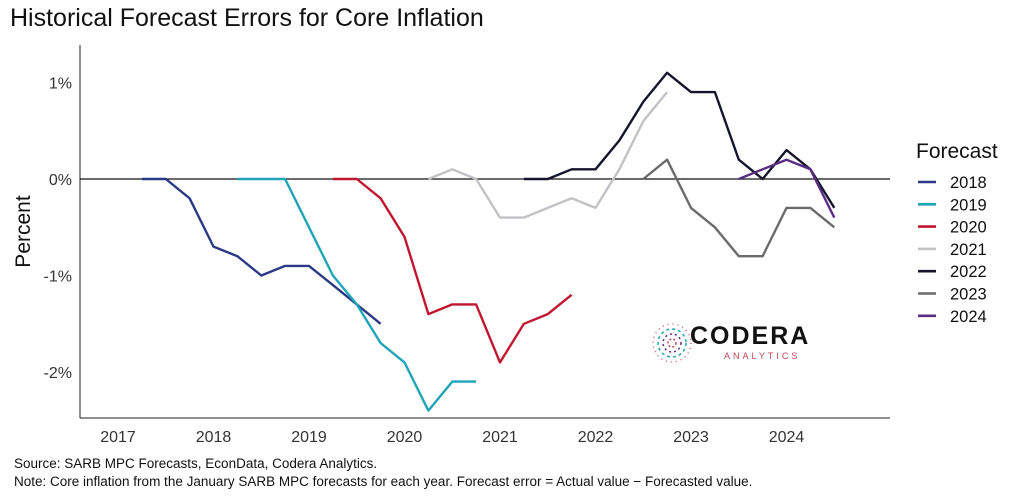 This screenshot has height=500, width=1024. What do you see at coordinates (672, 343) in the screenshot?
I see `codera-logo-mark-icon` at bounding box center [672, 343].